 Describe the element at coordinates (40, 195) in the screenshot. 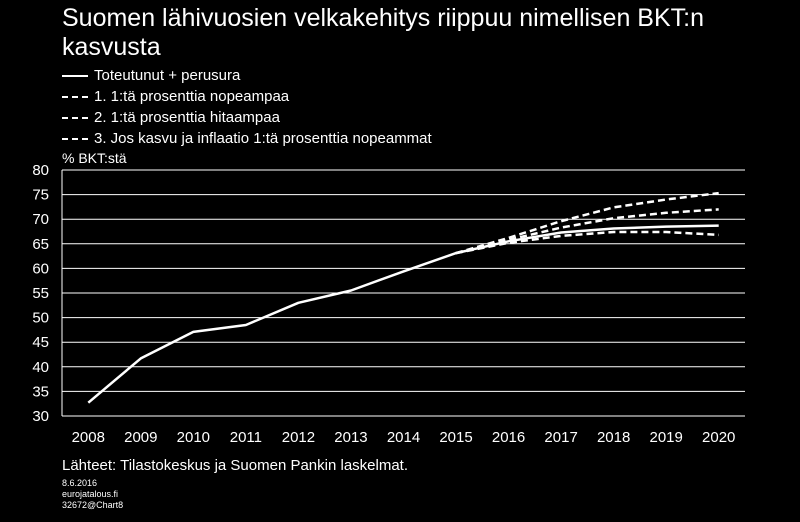

I see `y-tick-label: 75` at that location.